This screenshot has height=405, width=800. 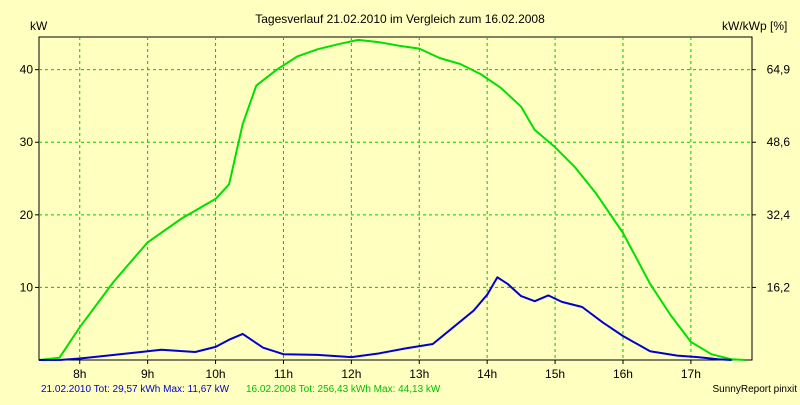 What do you see at coordinates (419, 374) in the screenshot?
I see `x-tick-label: 13h` at bounding box center [419, 374].